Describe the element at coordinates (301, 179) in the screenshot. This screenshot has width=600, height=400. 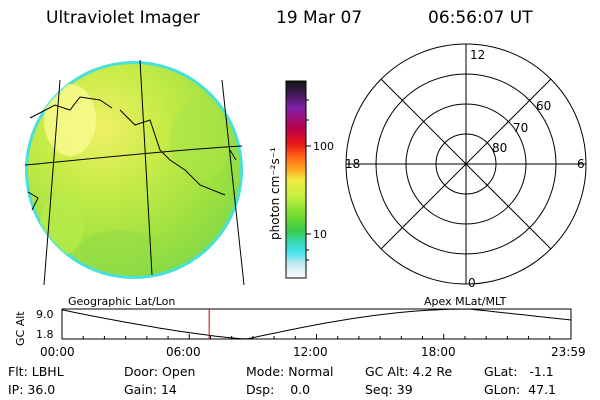
I see `colorbar: 100 10 photon cm⁻²s⁻¹` at that location.